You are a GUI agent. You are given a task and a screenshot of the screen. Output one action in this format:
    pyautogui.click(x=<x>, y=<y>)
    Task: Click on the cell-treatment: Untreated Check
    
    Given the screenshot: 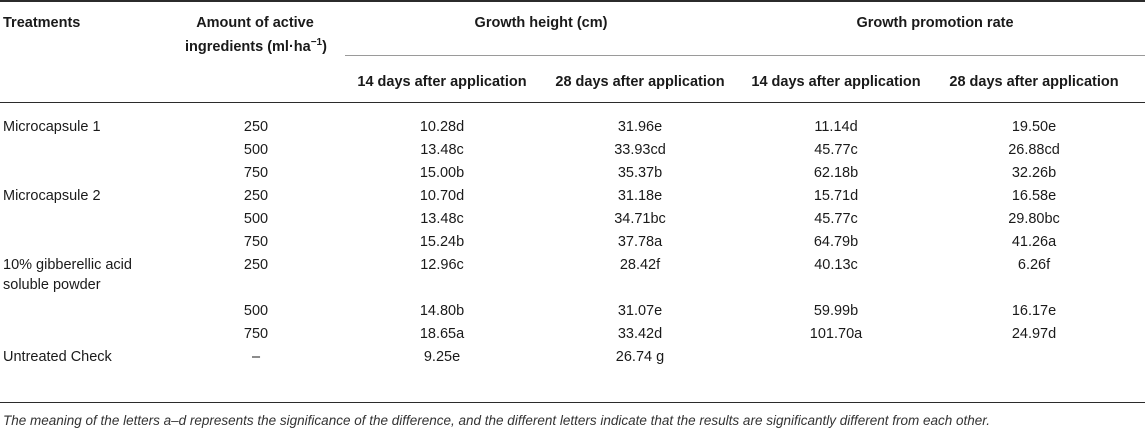 What is the action you would take?
    pyautogui.click(x=57, y=357)
    